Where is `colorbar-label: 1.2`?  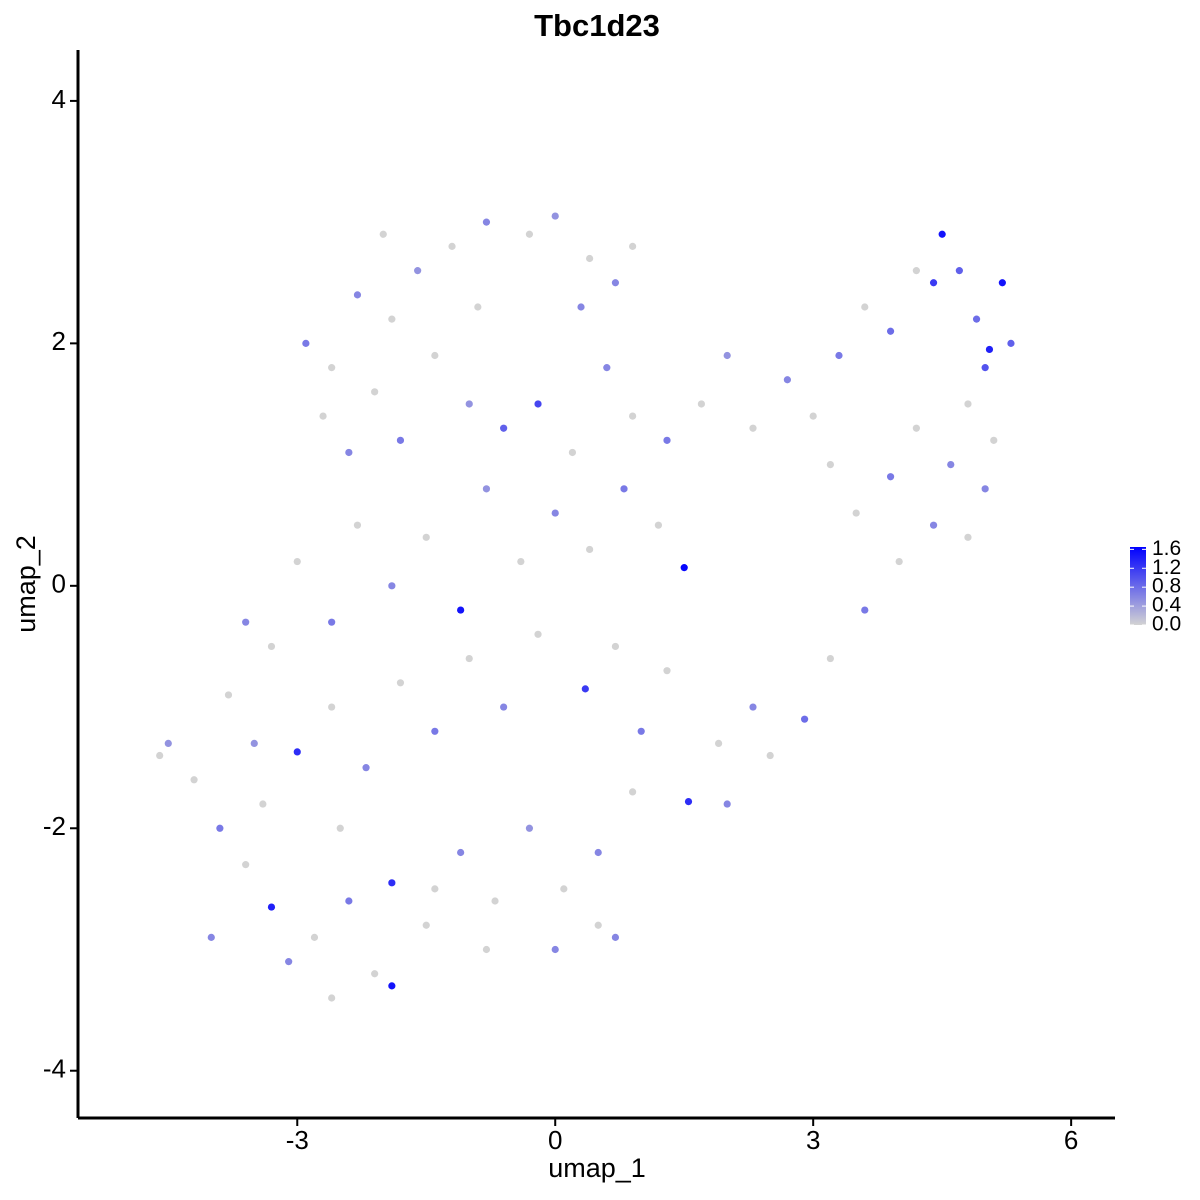 colorbar-label: 1.2 is located at coordinates (1166, 567).